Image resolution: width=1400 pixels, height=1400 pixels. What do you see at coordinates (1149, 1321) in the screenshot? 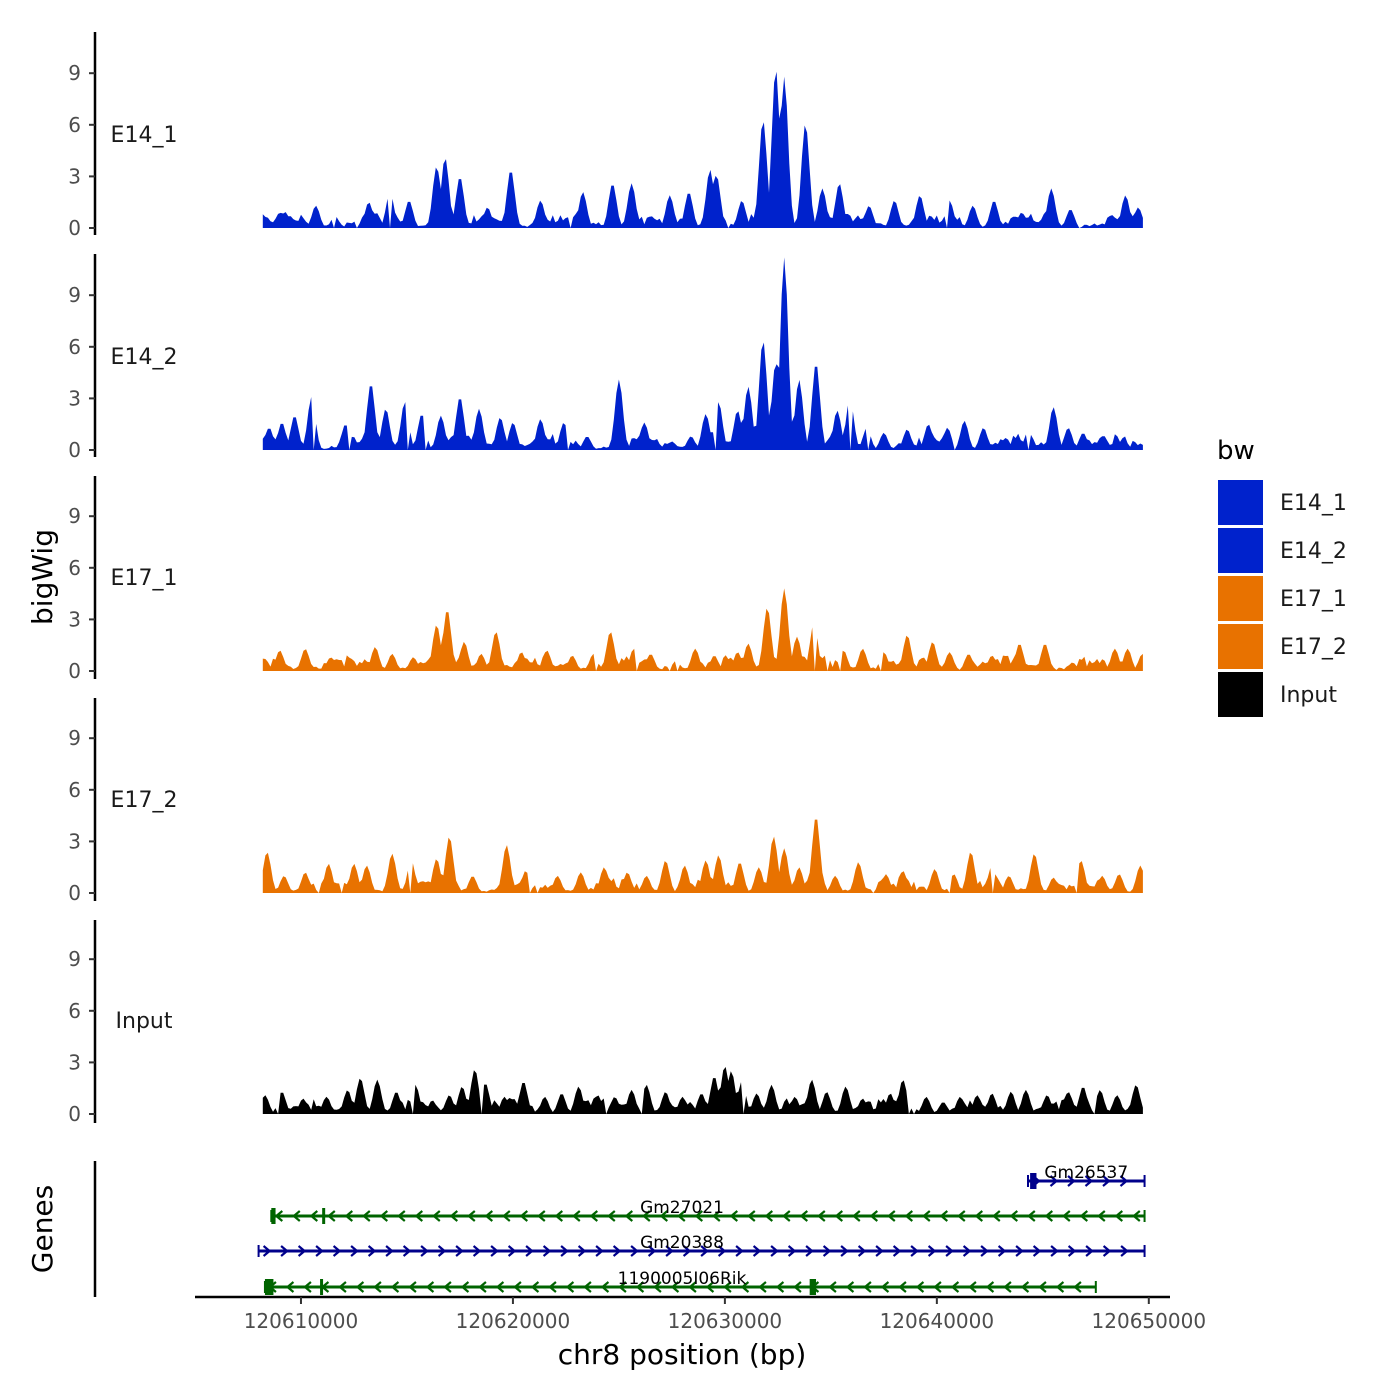
I see `x-tick-label: 120650000` at bounding box center [1149, 1321].